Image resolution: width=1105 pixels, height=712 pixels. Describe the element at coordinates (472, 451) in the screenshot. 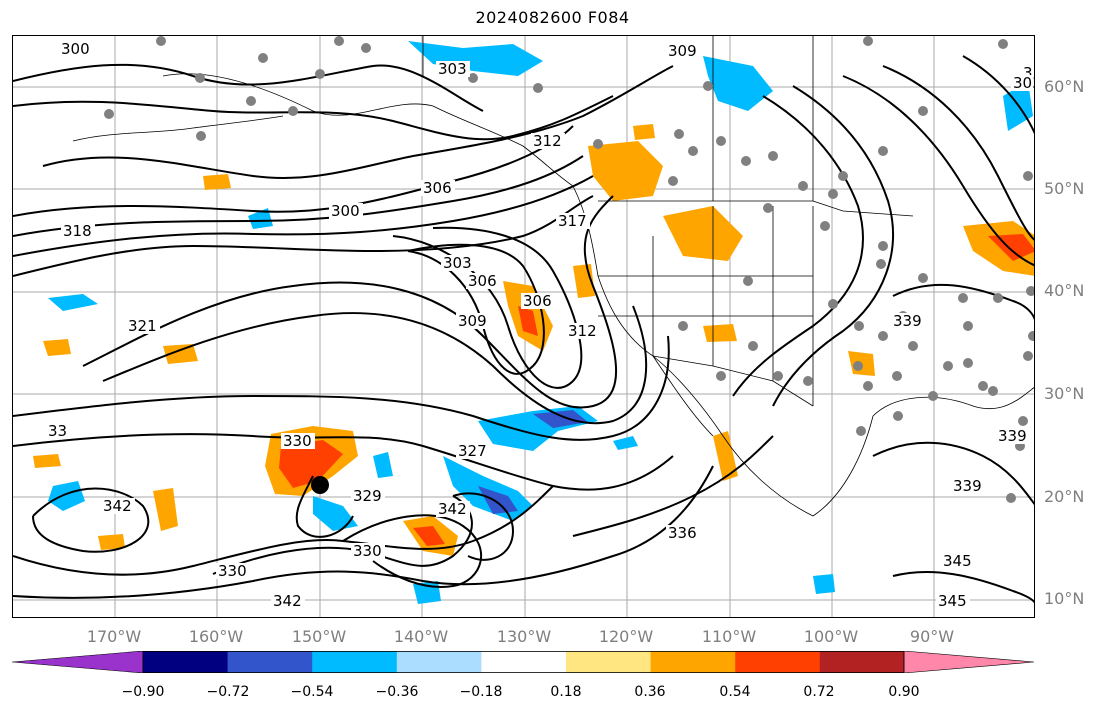

I see `contour-label: 327` at that location.